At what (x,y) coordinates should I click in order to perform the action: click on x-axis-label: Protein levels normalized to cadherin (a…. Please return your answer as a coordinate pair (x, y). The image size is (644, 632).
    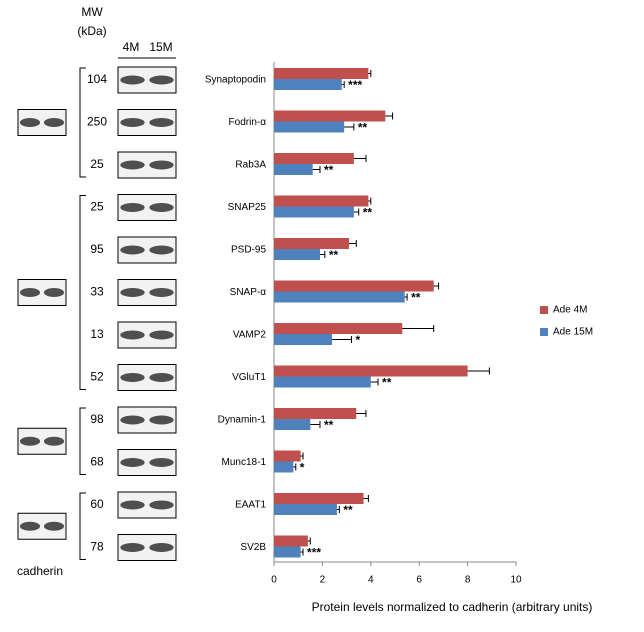
    Looking at the image, I should click on (452, 607).